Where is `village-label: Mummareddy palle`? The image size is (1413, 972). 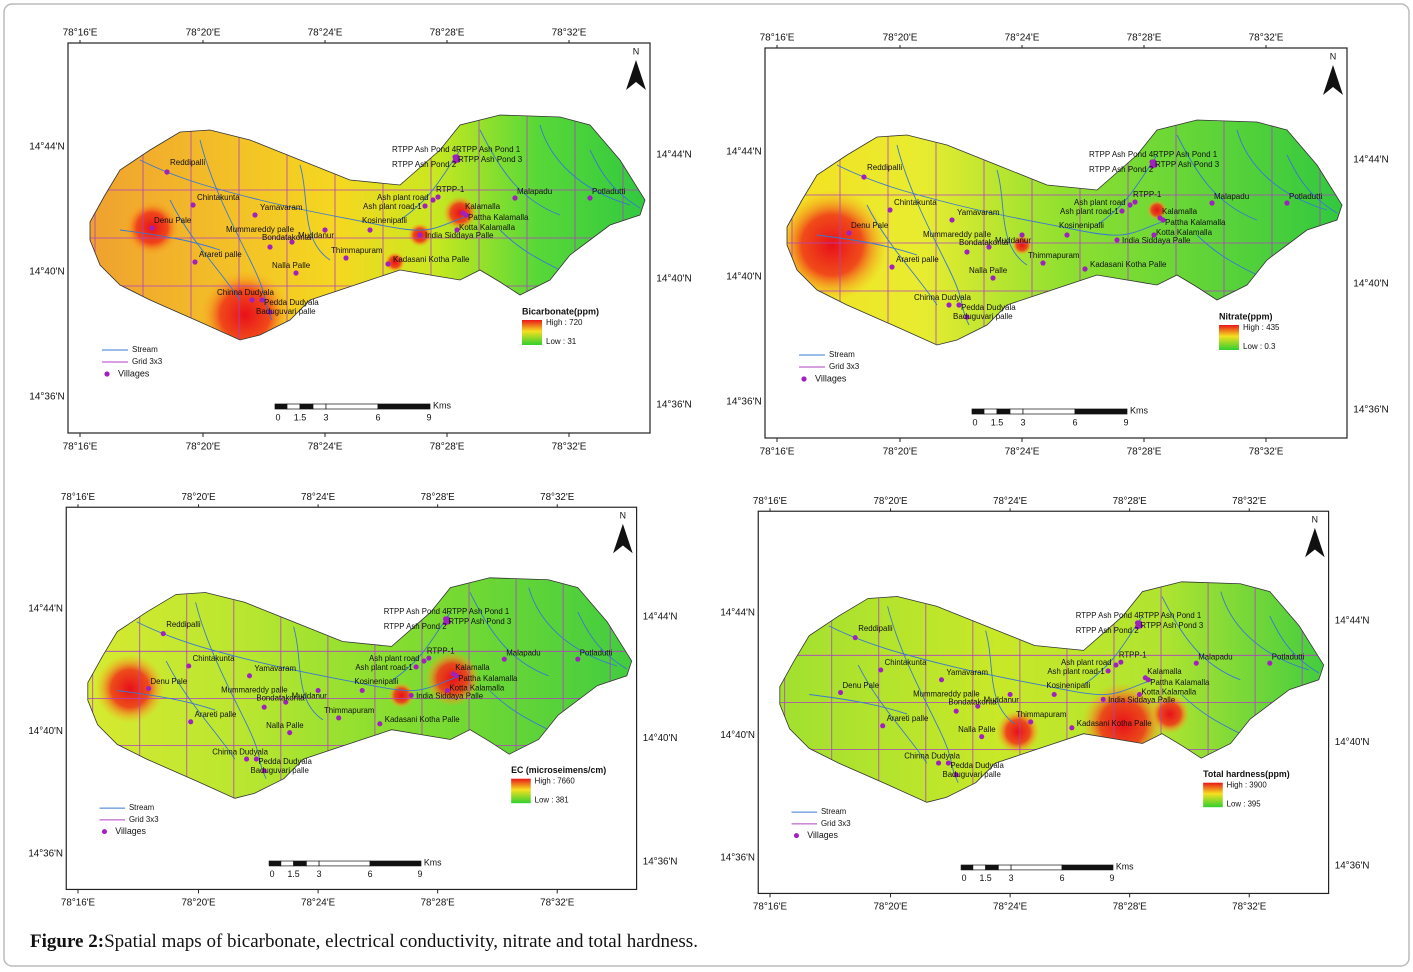 village-label: Mummareddy palle is located at coordinates (957, 234).